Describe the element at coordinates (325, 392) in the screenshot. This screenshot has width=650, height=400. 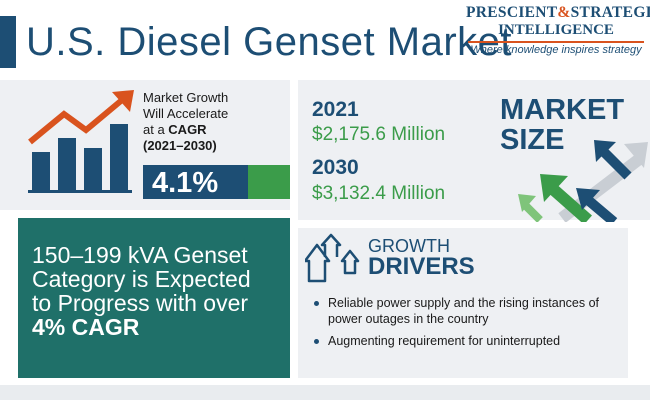
I see `footer-strip` at that location.